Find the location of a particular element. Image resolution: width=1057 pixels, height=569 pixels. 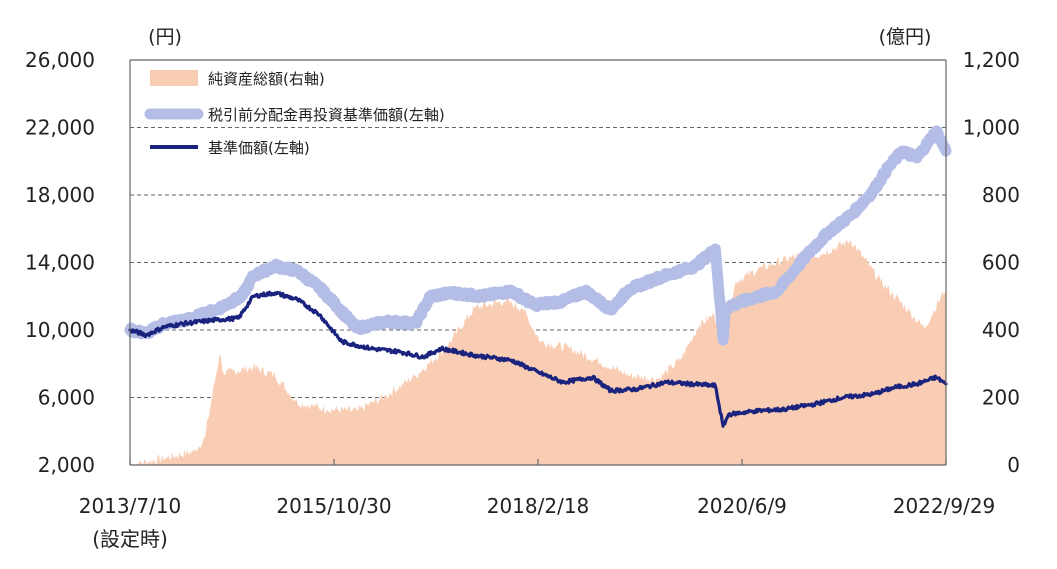

left-axis-tick-label: 18,000 is located at coordinates (60, 195).